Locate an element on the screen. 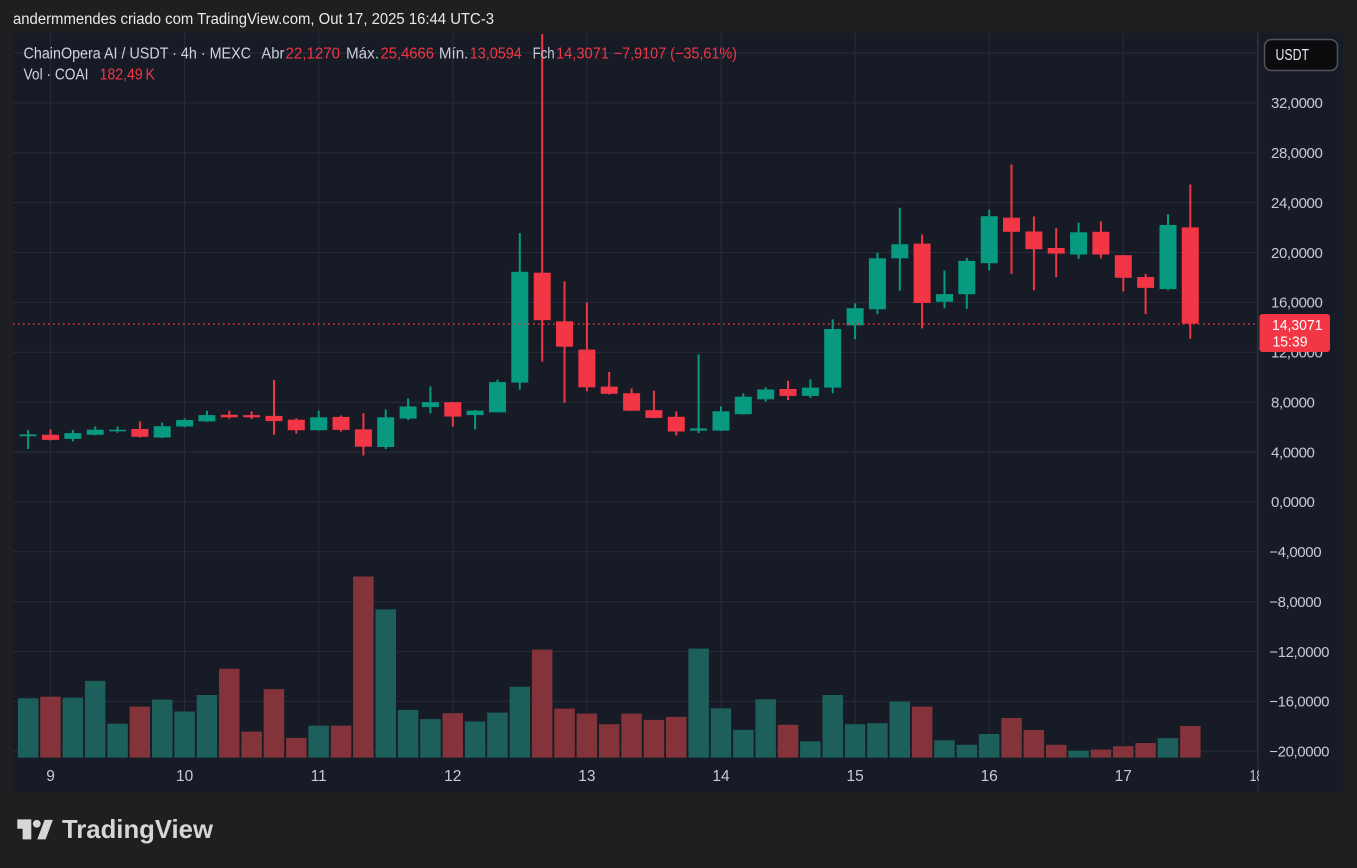 This screenshot has height=868, width=1357. svg-text: Abr is located at coordinates (272, 54).